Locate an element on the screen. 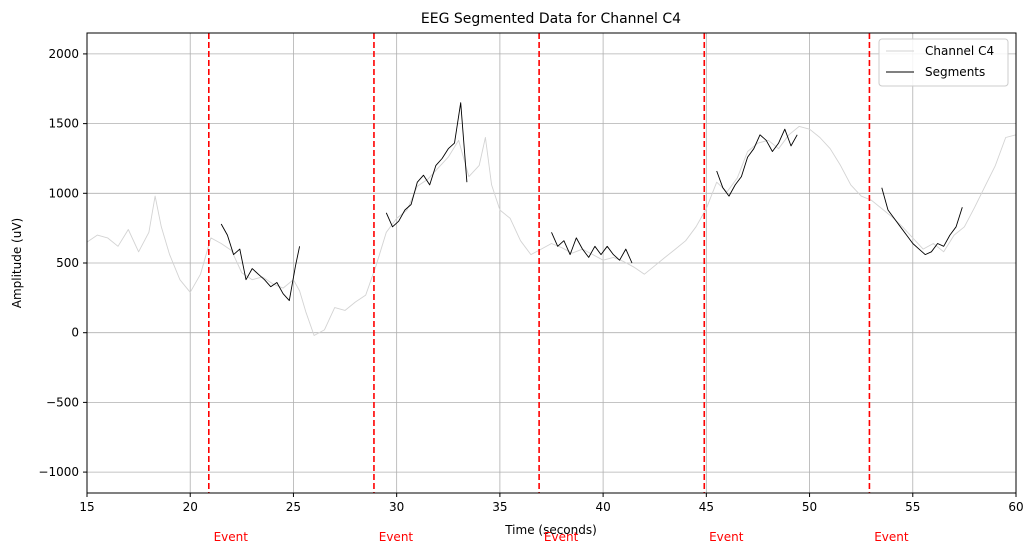 The width and height of the screenshot is (1034, 555). x-tick-label: 25 is located at coordinates (293, 507).